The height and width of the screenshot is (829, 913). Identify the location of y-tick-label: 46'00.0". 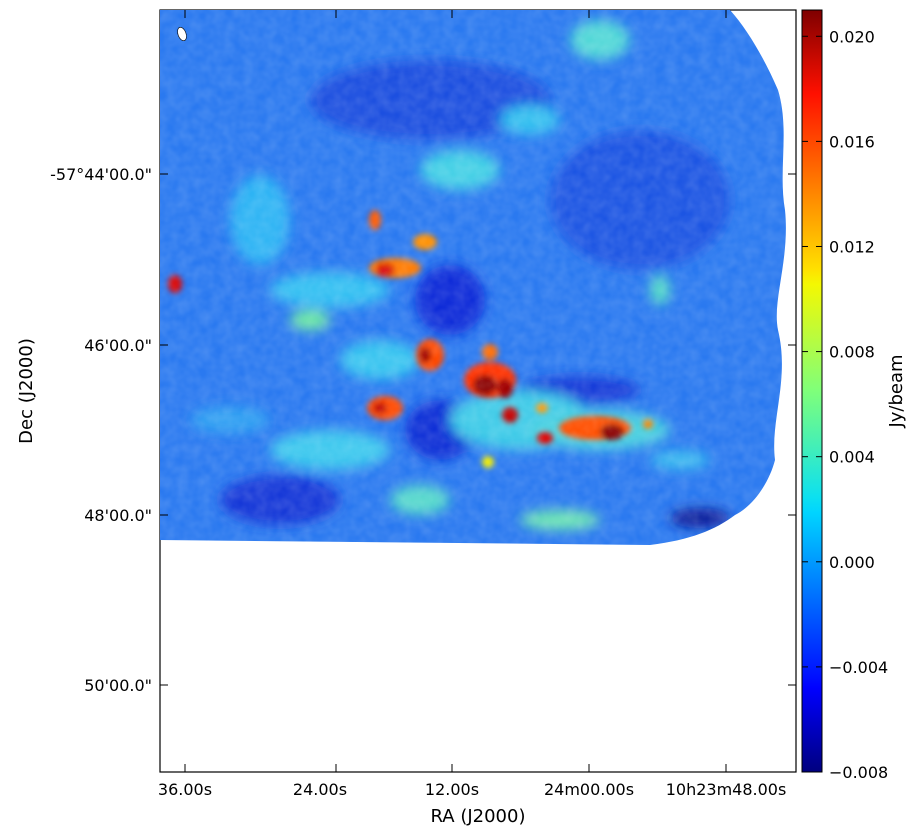
(118, 345).